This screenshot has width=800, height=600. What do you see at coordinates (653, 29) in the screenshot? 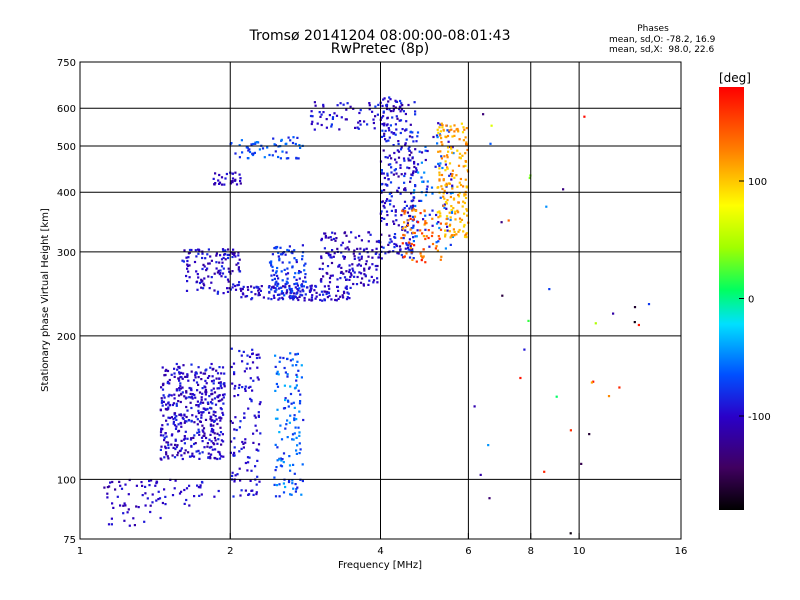
I see `info-heading: Phases` at bounding box center [653, 29].